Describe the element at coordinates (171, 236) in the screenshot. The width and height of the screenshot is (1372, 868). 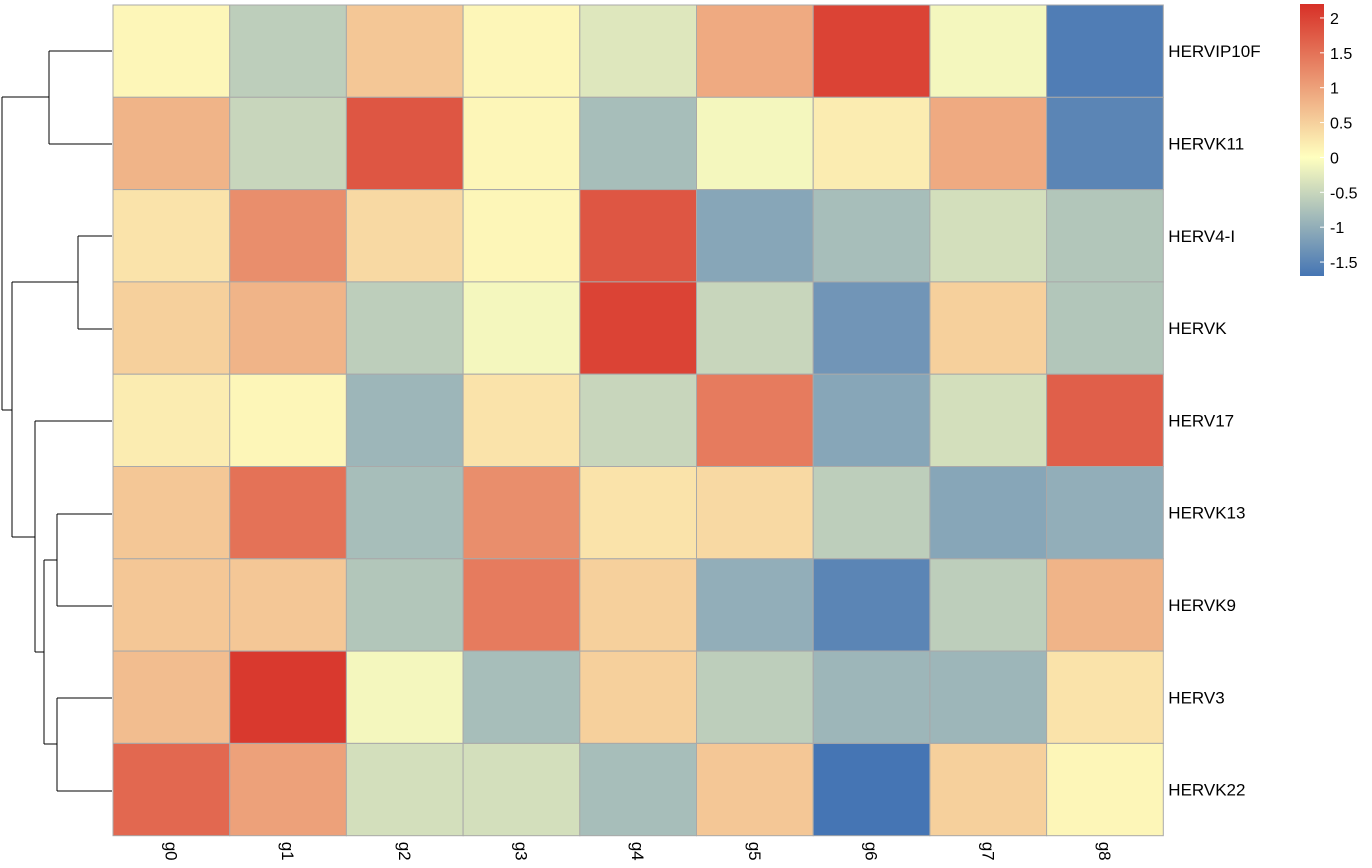
I see `heatmap-cell-HERV4-I-g0` at that location.